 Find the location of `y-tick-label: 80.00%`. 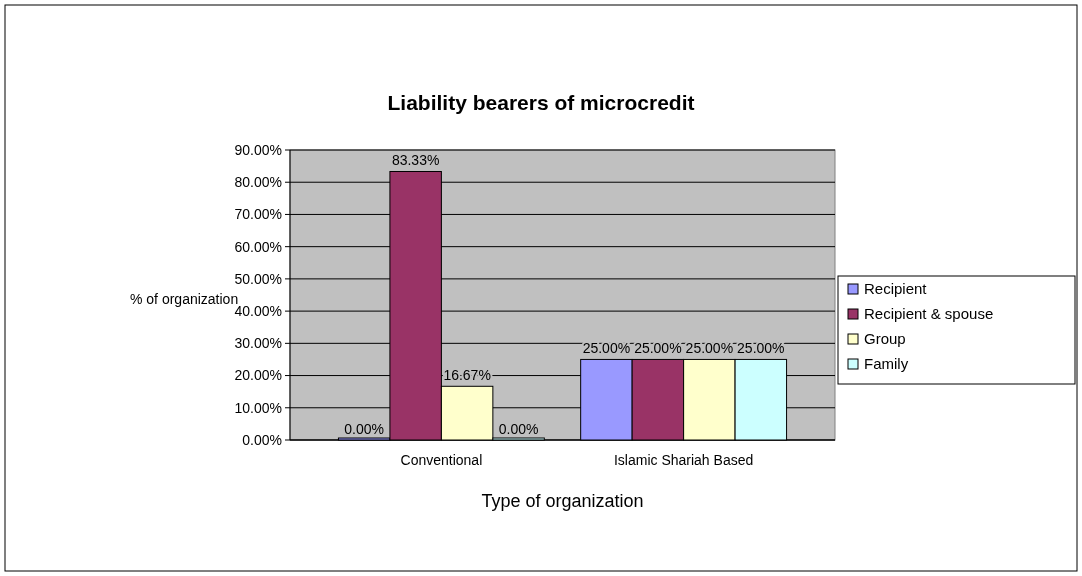

y-tick-label: 80.00% is located at coordinates (258, 182).